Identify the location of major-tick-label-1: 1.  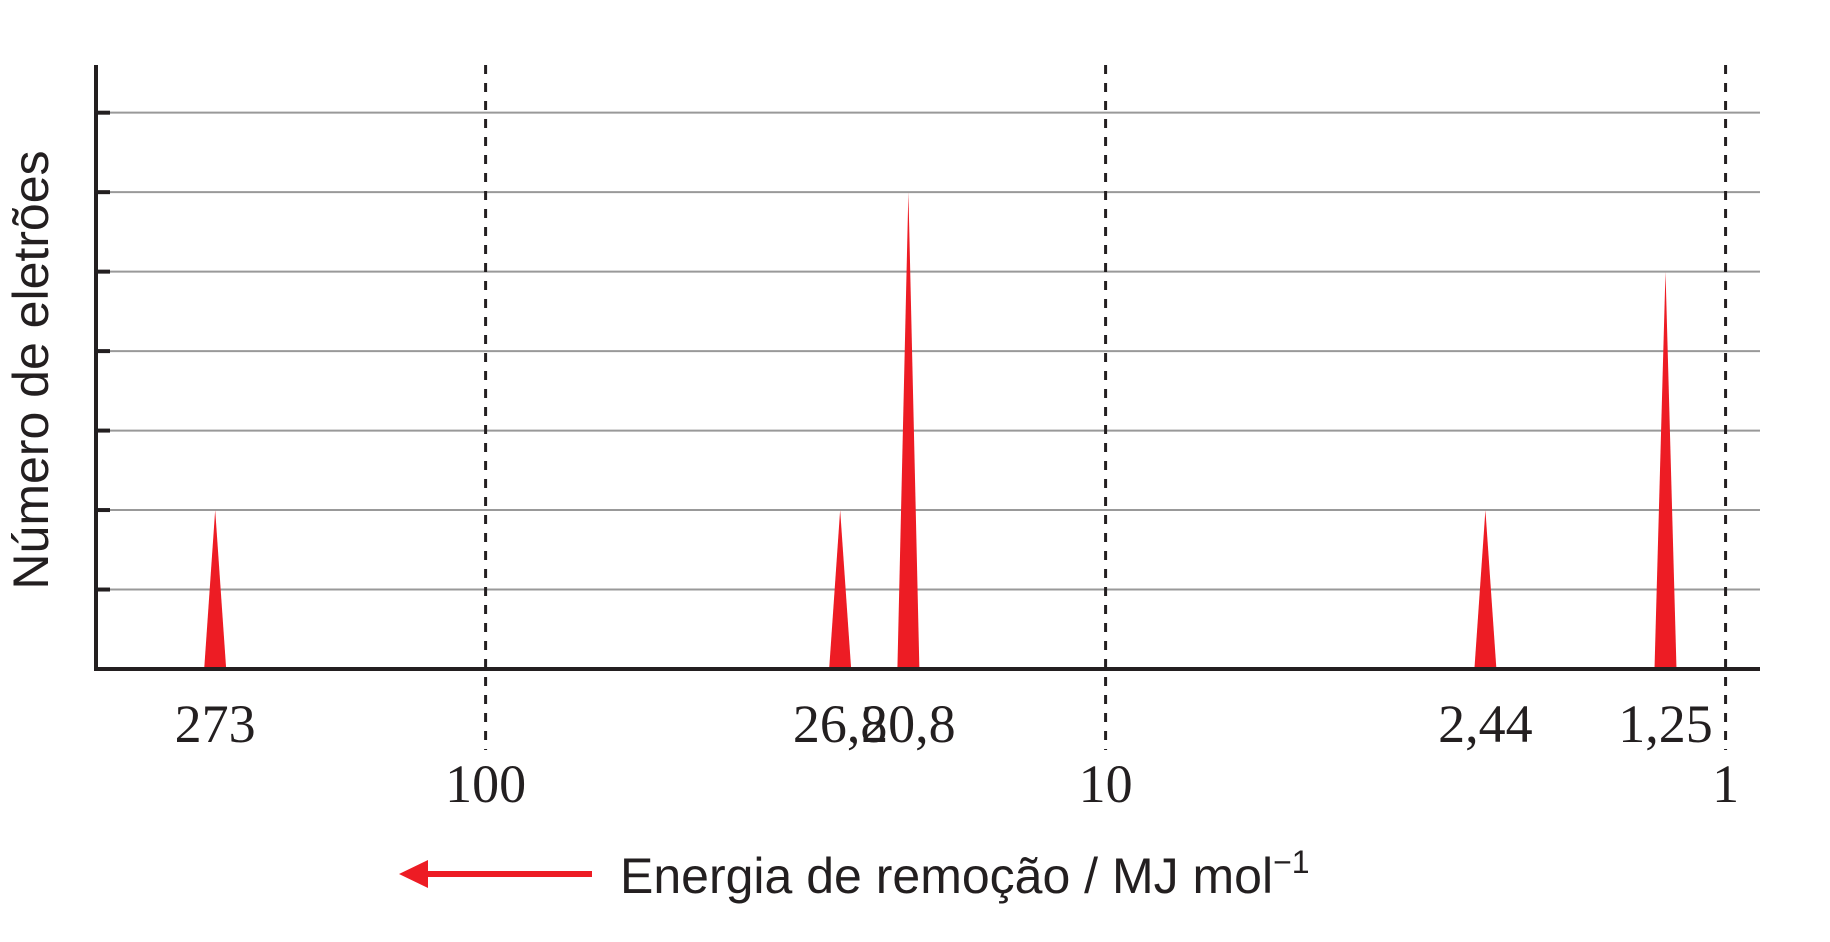
(1725, 784).